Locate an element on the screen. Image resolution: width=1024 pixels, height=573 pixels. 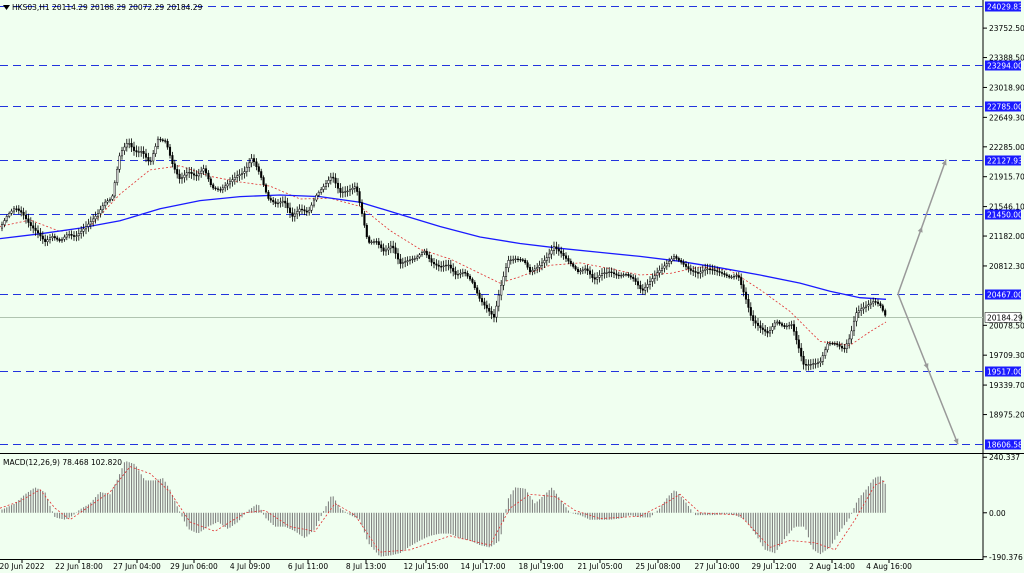
menu-triangle-icon is located at coordinates (6, 7).